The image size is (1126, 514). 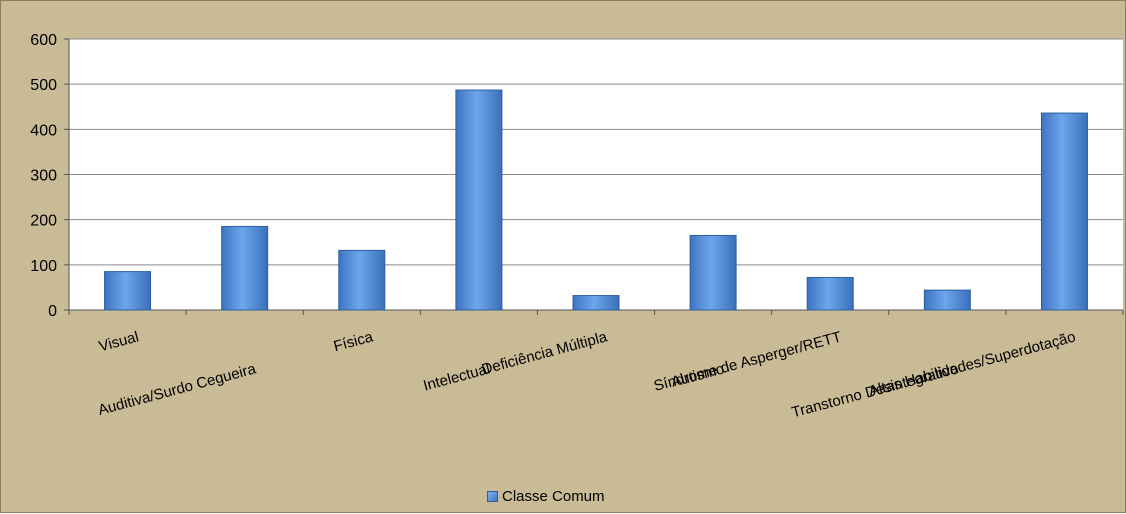 I want to click on y-tick-label: 400, so click(x=43, y=130).